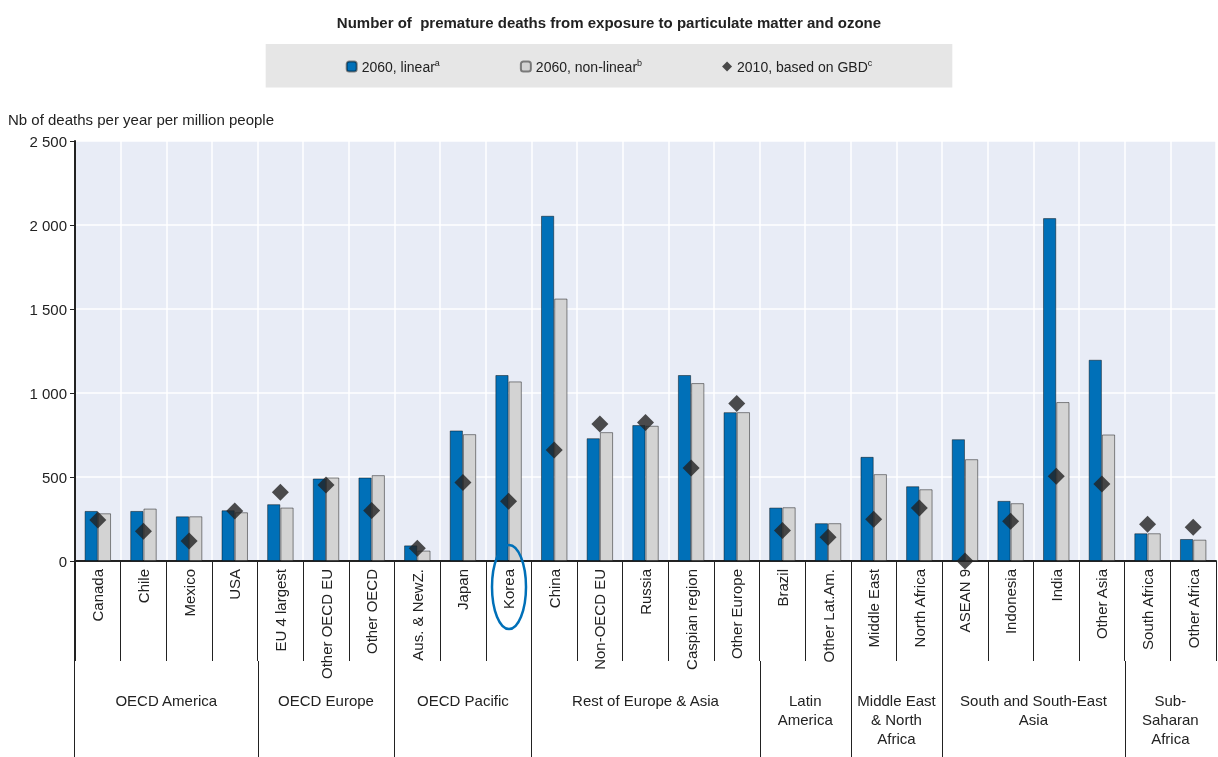 This screenshot has height=757, width=1218. What do you see at coordinates (417, 615) in the screenshot?
I see `x-tick-label: Aus. & NewZ.` at bounding box center [417, 615].